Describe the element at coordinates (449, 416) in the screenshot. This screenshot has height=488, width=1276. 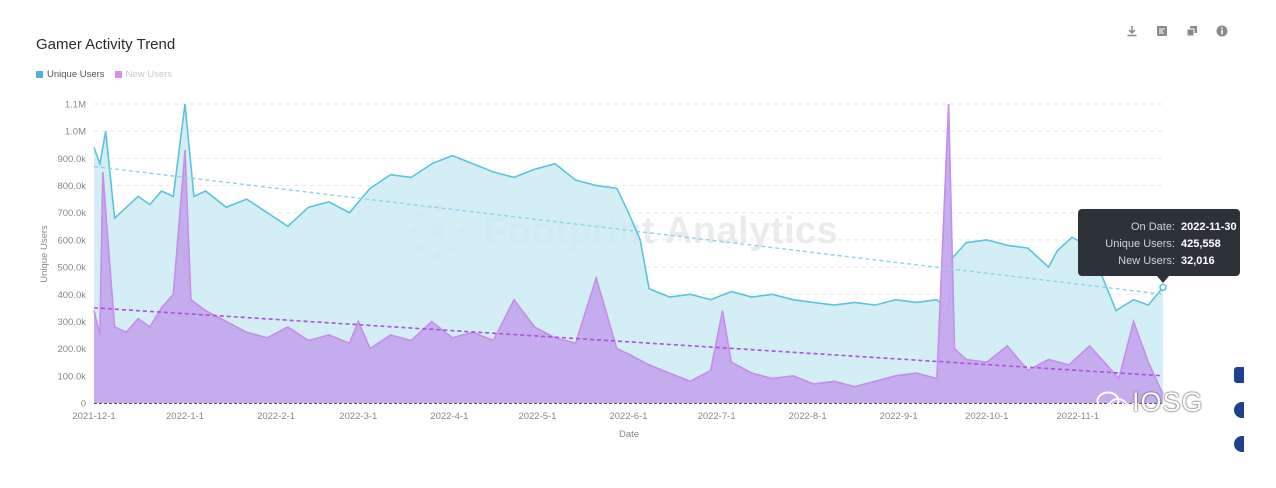
I see `x-tick-label: 2022-4-1` at that location.